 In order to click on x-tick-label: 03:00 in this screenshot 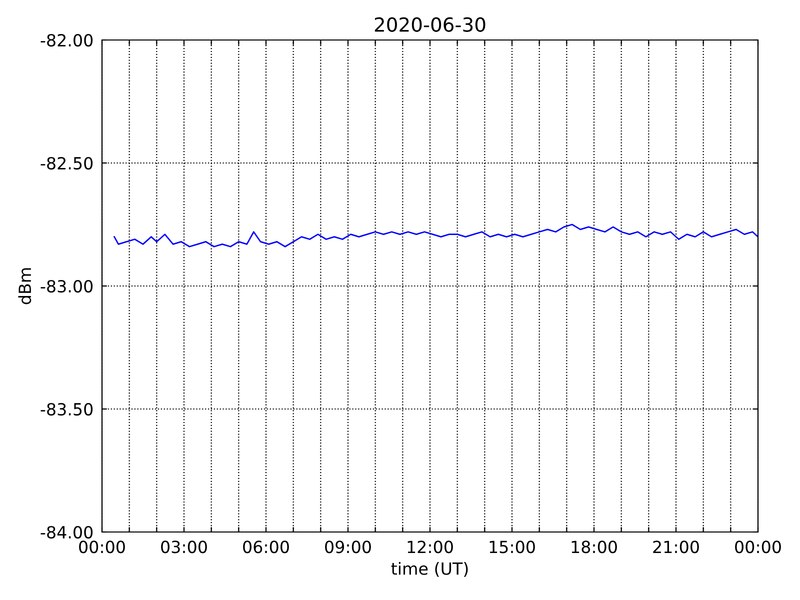, I will do `click(184, 547)`.